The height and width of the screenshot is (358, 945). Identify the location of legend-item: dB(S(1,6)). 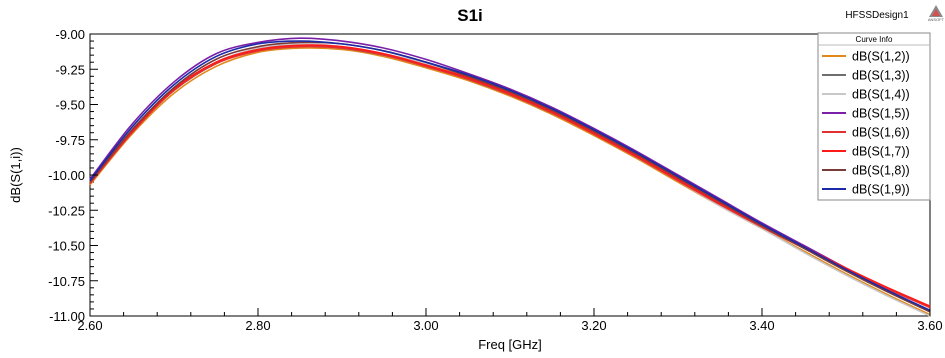
(866, 133).